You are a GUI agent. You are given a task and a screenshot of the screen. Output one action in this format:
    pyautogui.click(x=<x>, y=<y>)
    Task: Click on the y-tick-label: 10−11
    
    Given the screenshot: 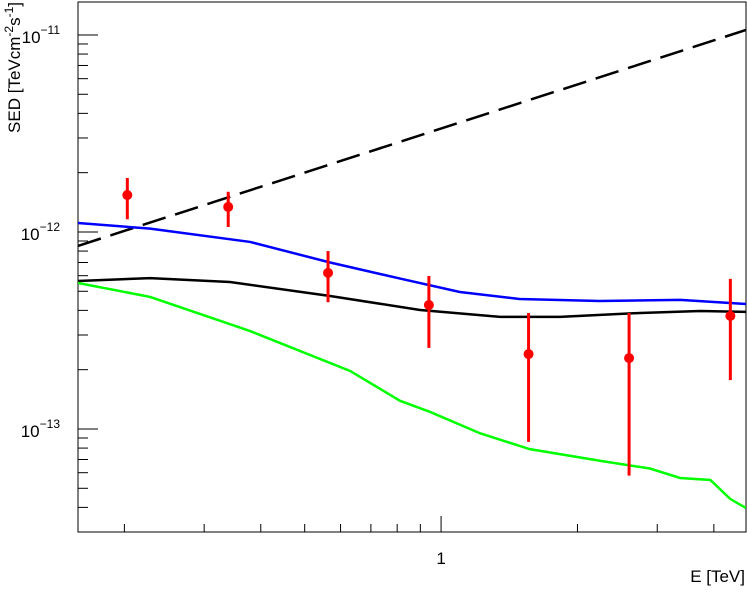 What is the action you would take?
    pyautogui.click(x=41, y=35)
    